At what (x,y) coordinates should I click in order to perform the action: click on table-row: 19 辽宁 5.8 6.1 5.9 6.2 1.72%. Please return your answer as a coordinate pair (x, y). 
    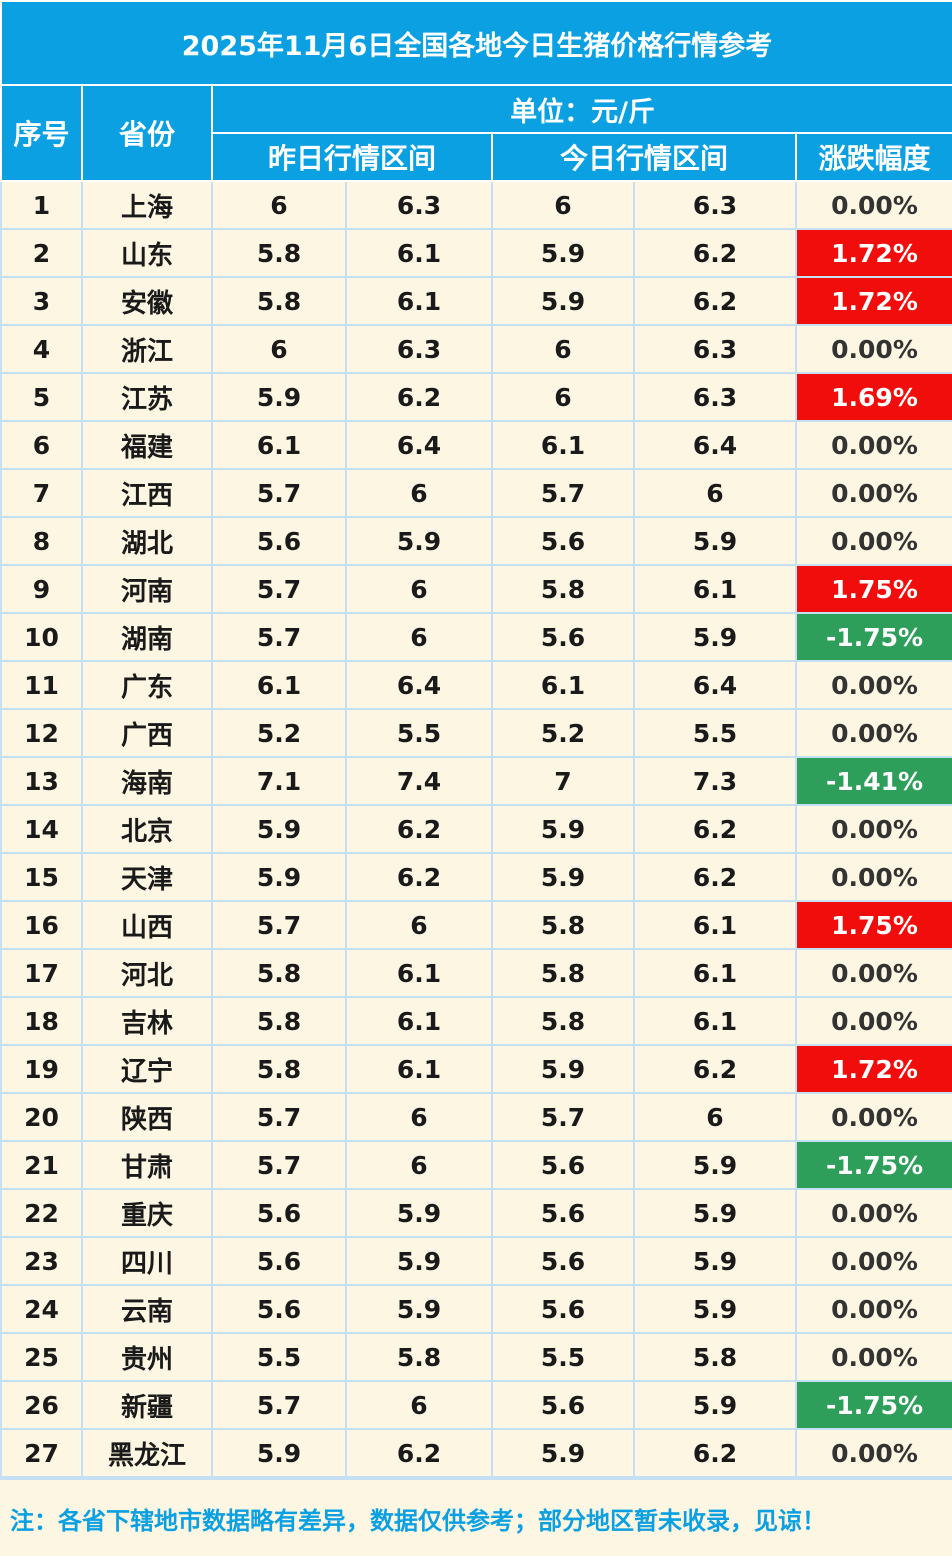
    Looking at the image, I should click on (476, 1069).